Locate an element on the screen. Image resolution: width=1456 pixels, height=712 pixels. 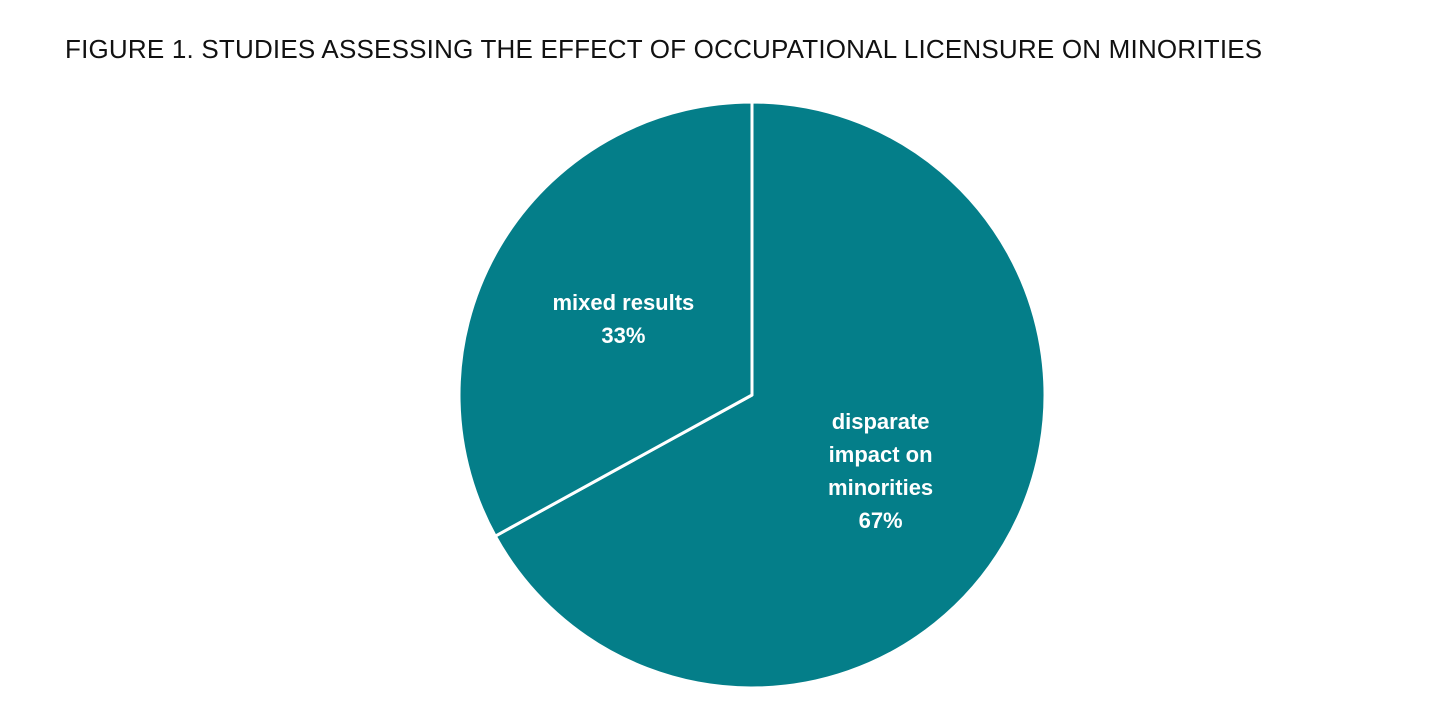
slice-value: 33% is located at coordinates (623, 335).